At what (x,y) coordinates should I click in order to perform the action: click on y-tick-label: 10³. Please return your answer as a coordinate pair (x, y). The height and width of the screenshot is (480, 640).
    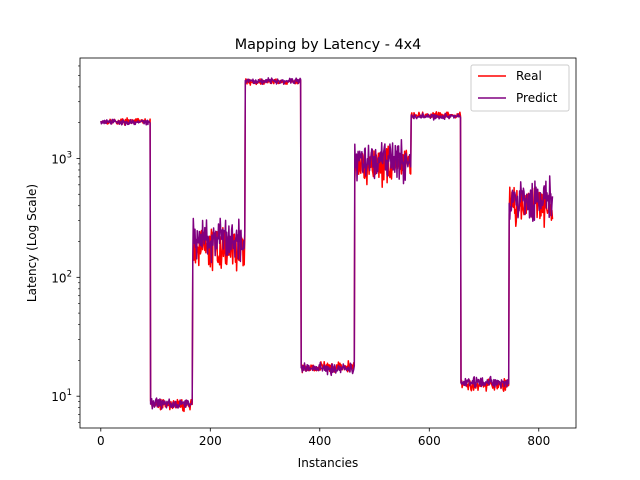
    Looking at the image, I should click on (61, 158).